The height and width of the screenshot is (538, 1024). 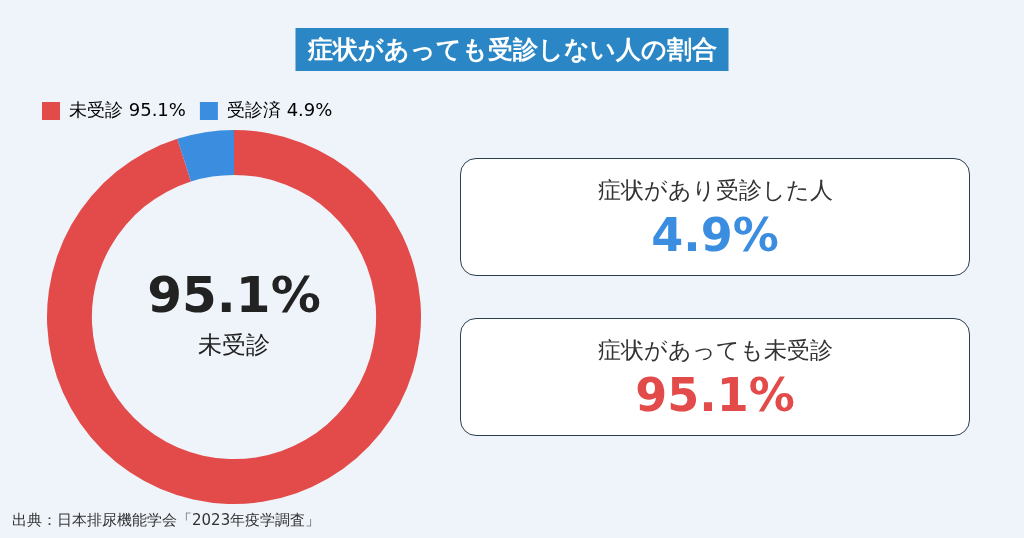 What do you see at coordinates (715, 350) in the screenshot?
I see `text: 症状があっても未受診` at bounding box center [715, 350].